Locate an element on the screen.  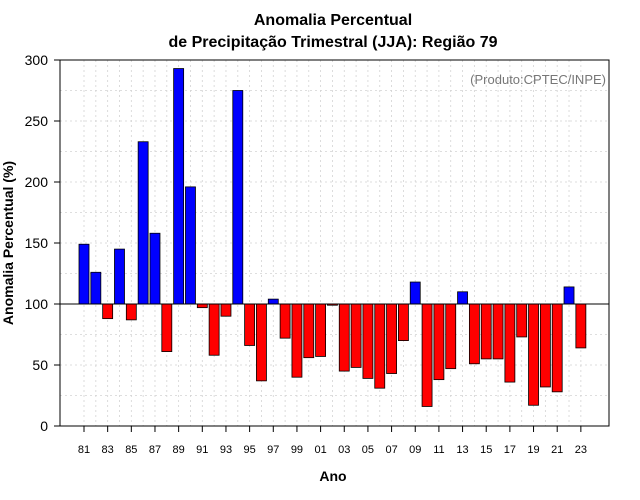
x-tick-label: 13 is located at coordinates (462, 450).